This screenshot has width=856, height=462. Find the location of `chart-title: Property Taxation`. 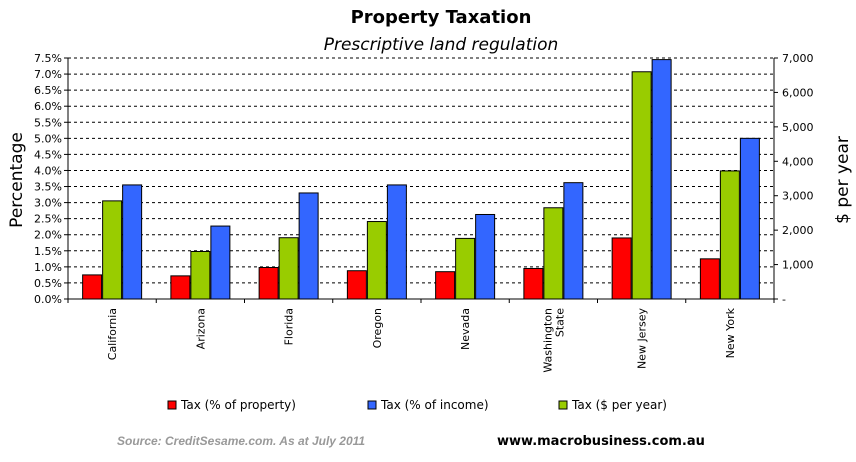

chart-title: Property Taxation is located at coordinates (441, 17).